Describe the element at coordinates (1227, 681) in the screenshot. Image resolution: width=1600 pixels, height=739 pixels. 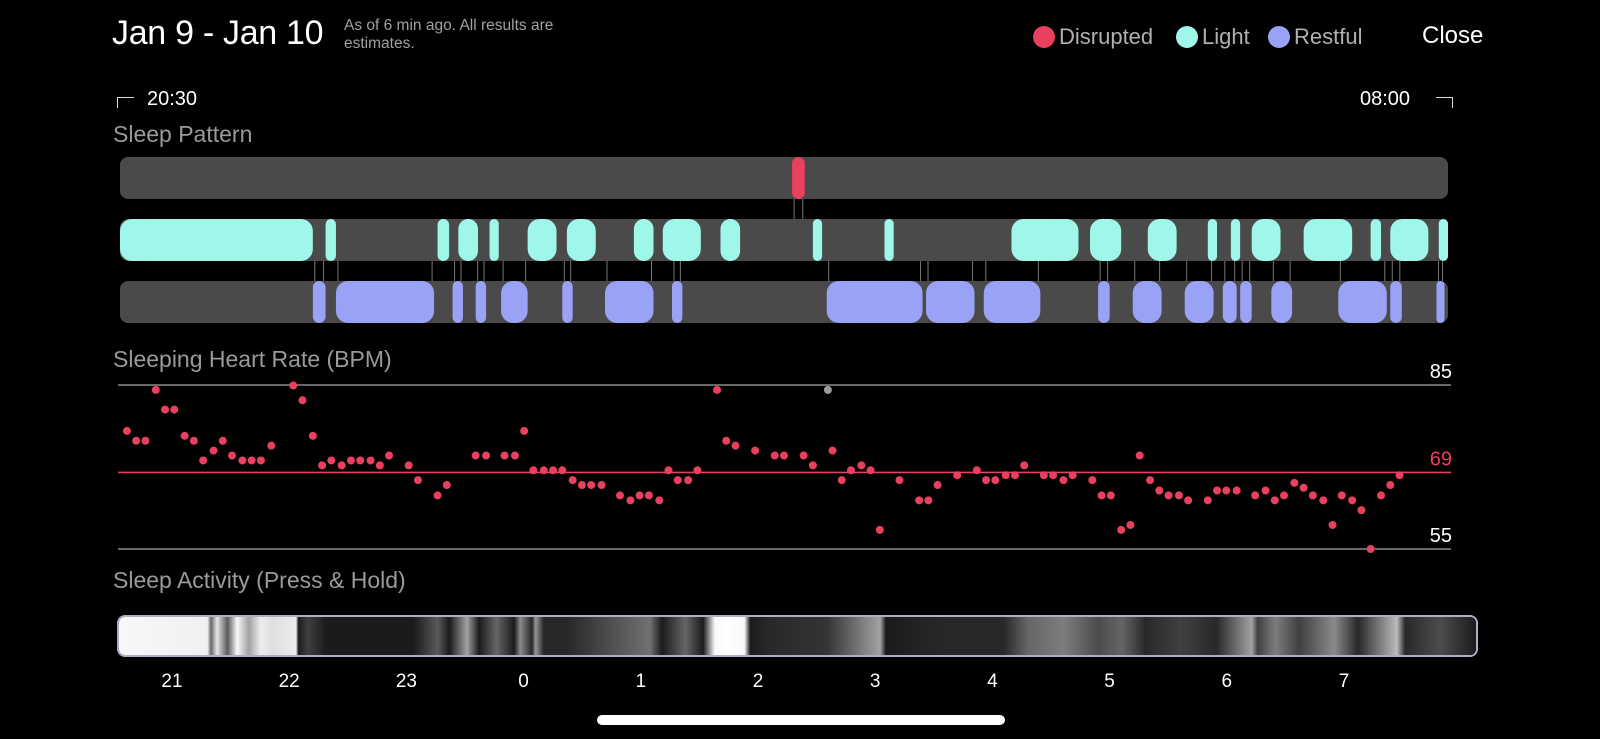
I see `time-tick-label: 6` at that location.